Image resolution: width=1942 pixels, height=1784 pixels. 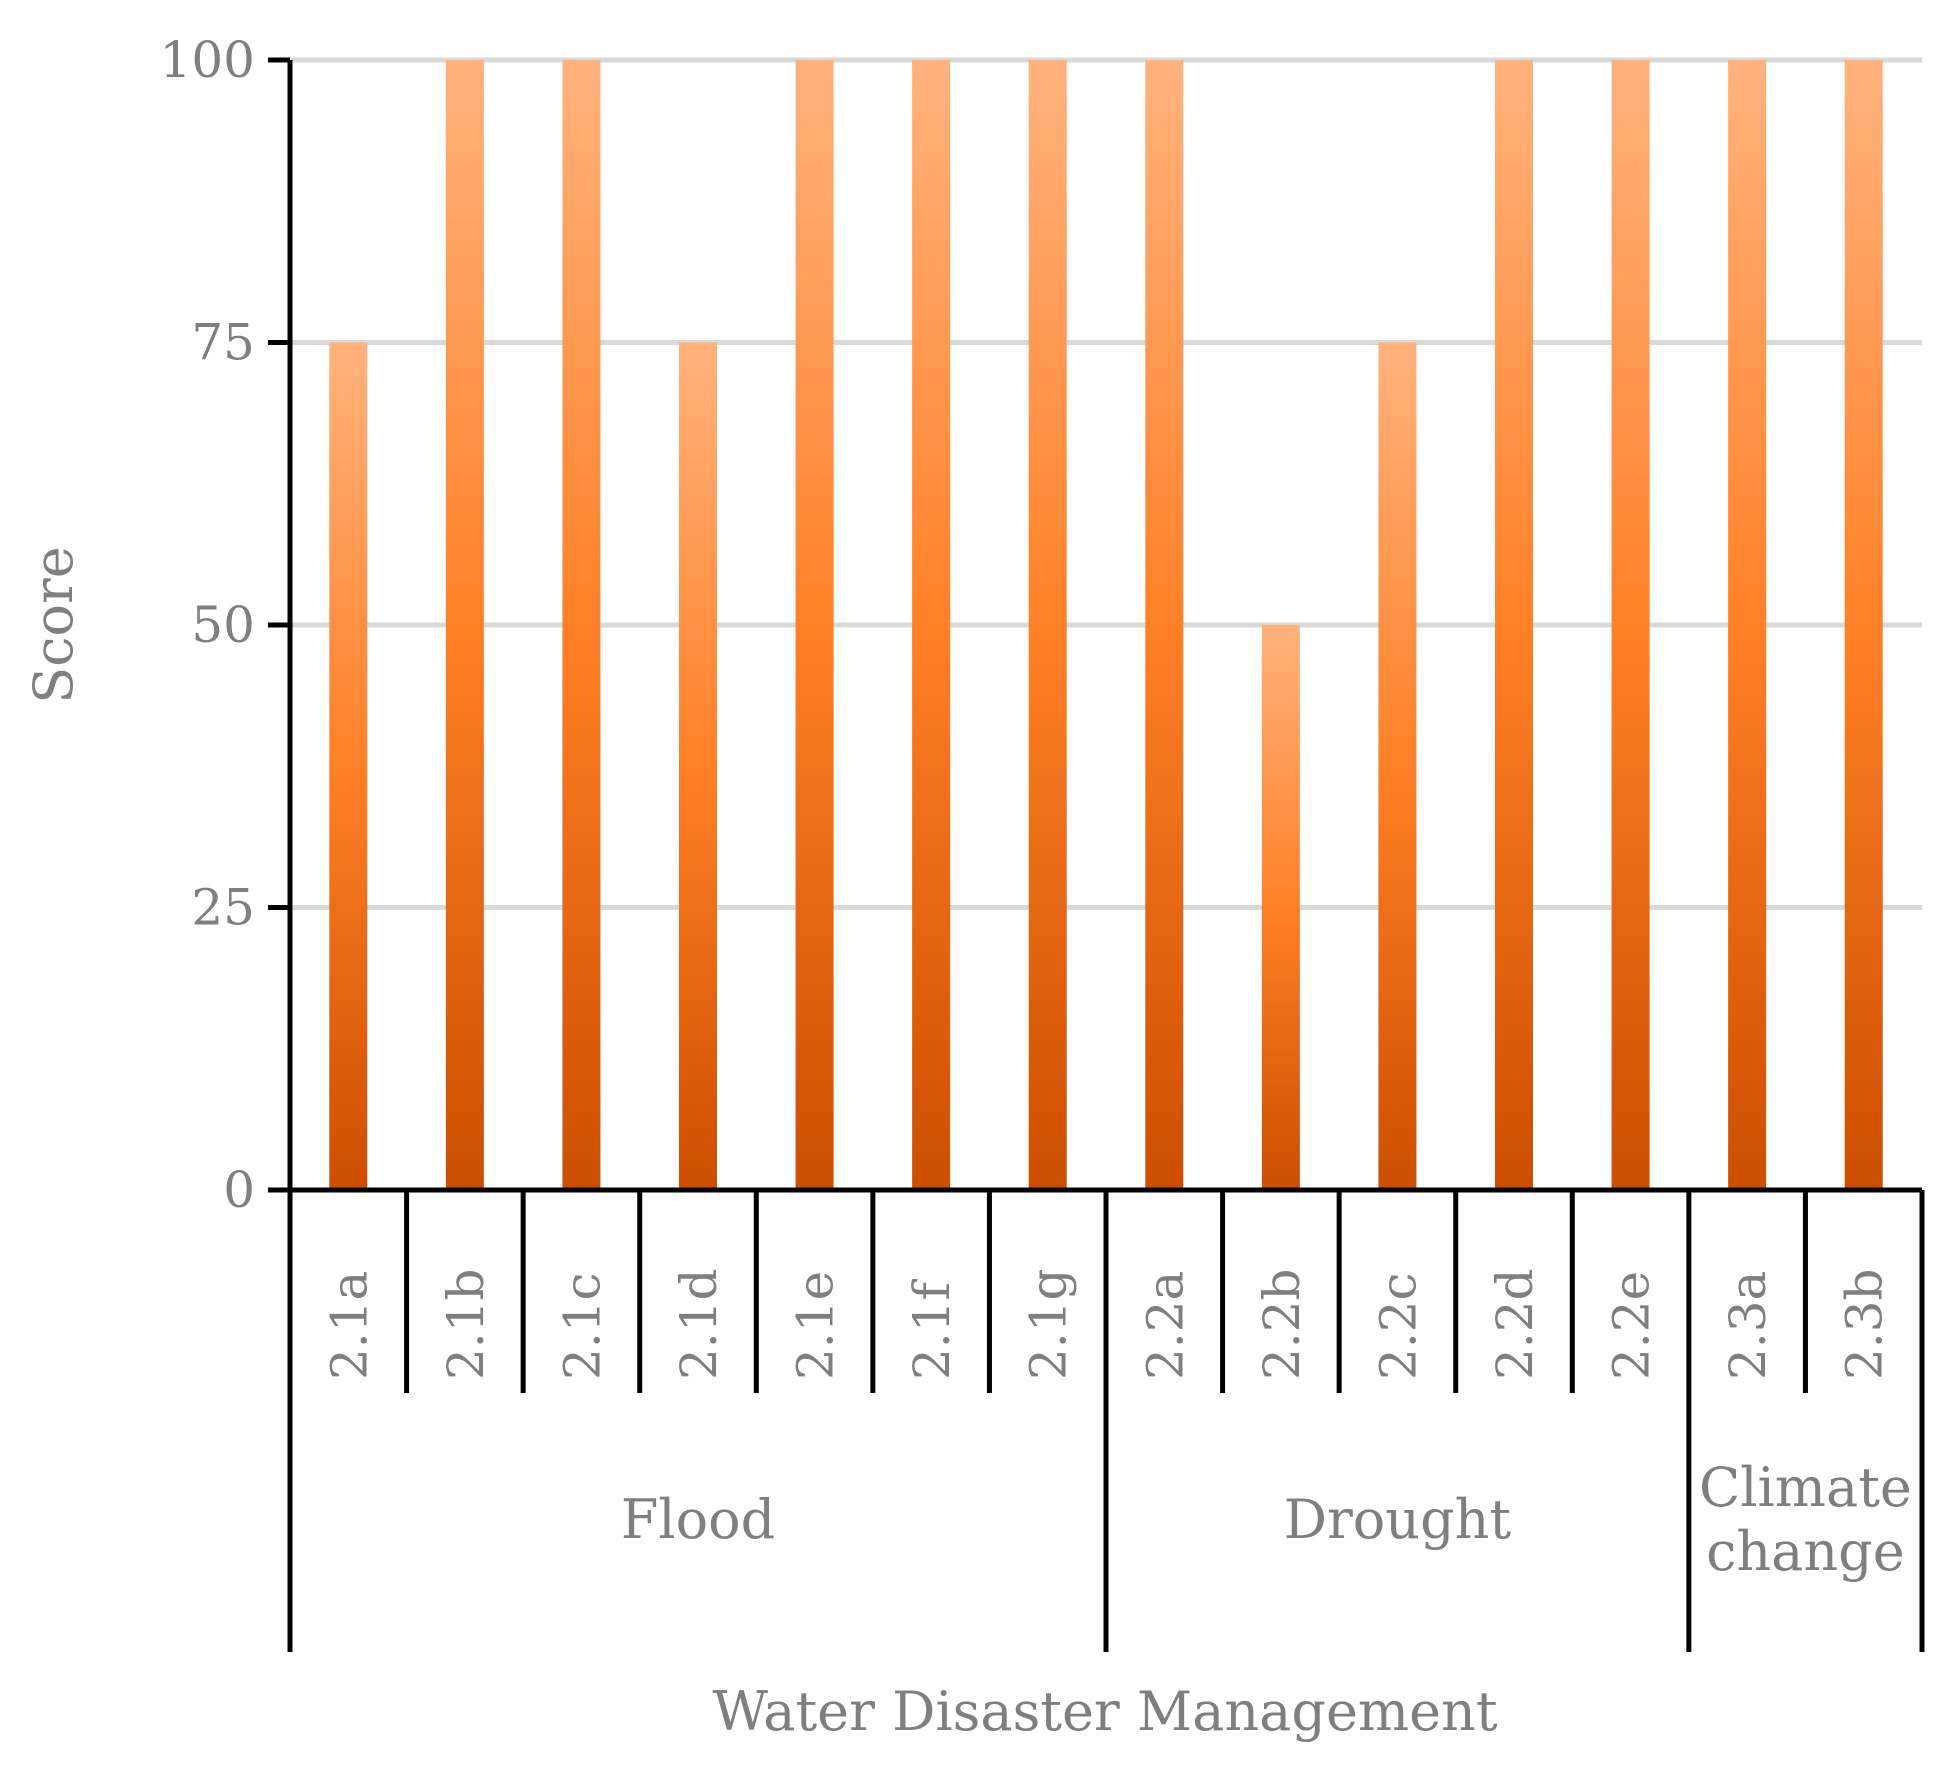 What do you see at coordinates (1515, 1324) in the screenshot?
I see `x-tick-label: 2.2d` at bounding box center [1515, 1324].